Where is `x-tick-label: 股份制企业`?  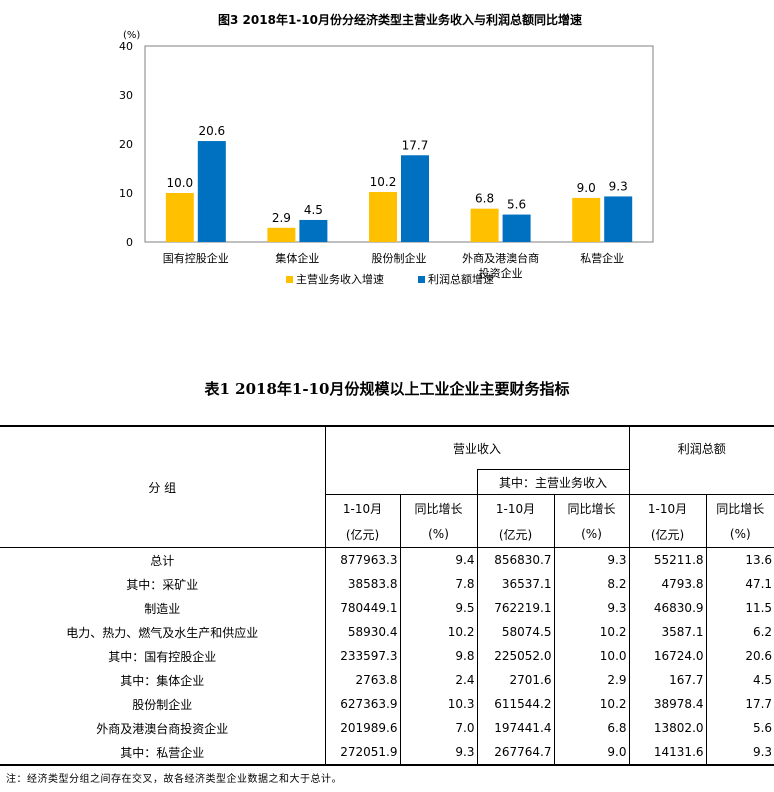
x-tick-label: 股份制企业 is located at coordinates (399, 258).